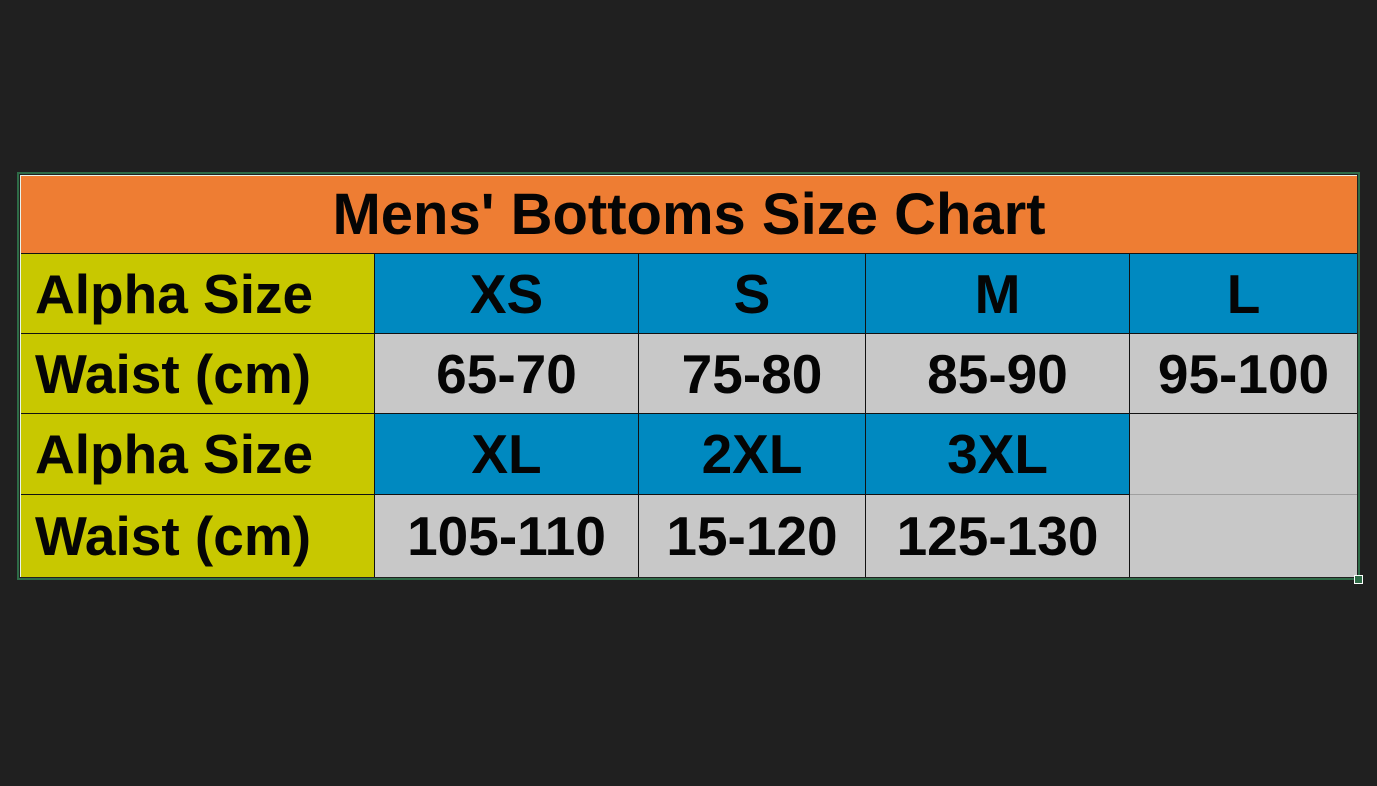 The height and width of the screenshot is (786, 1377). Describe the element at coordinates (507, 374) in the screenshot. I see `waist-cell: 65-70` at that location.